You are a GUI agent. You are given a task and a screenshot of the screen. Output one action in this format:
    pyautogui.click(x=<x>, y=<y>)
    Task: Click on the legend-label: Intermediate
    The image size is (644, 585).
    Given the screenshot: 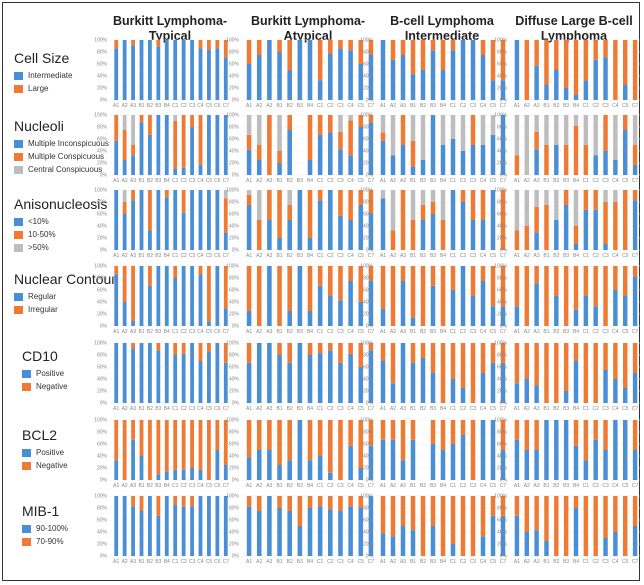 What is the action you would take?
    pyautogui.click(x=50, y=75)
    